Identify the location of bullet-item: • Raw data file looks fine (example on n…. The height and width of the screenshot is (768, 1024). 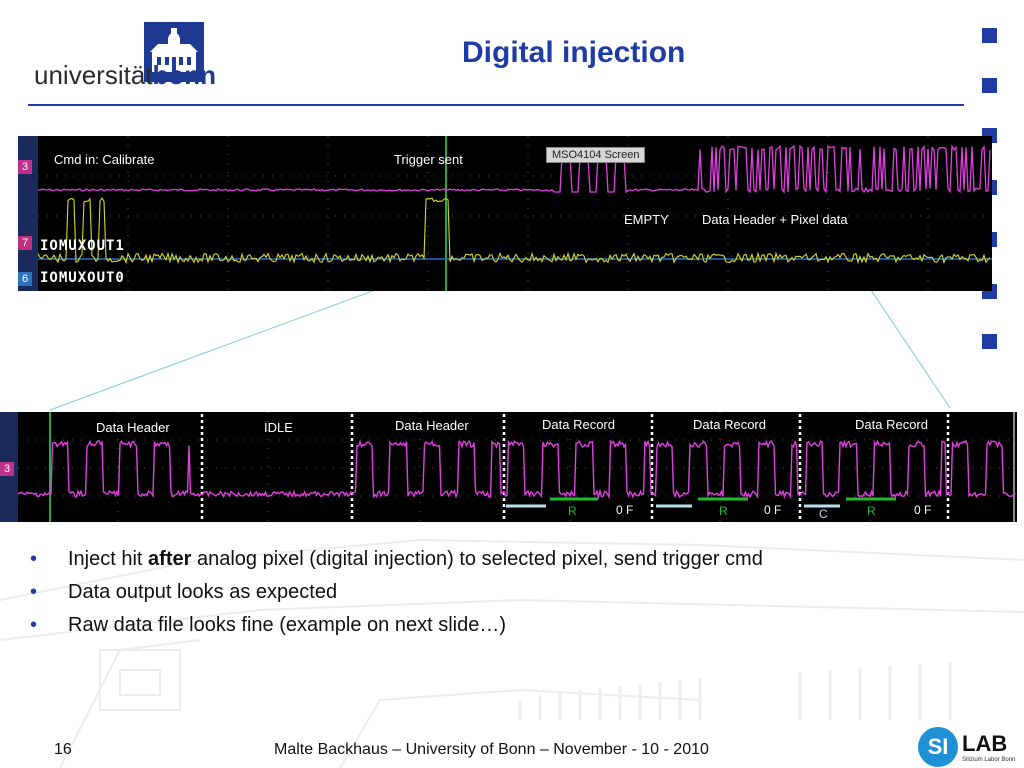
(396, 625).